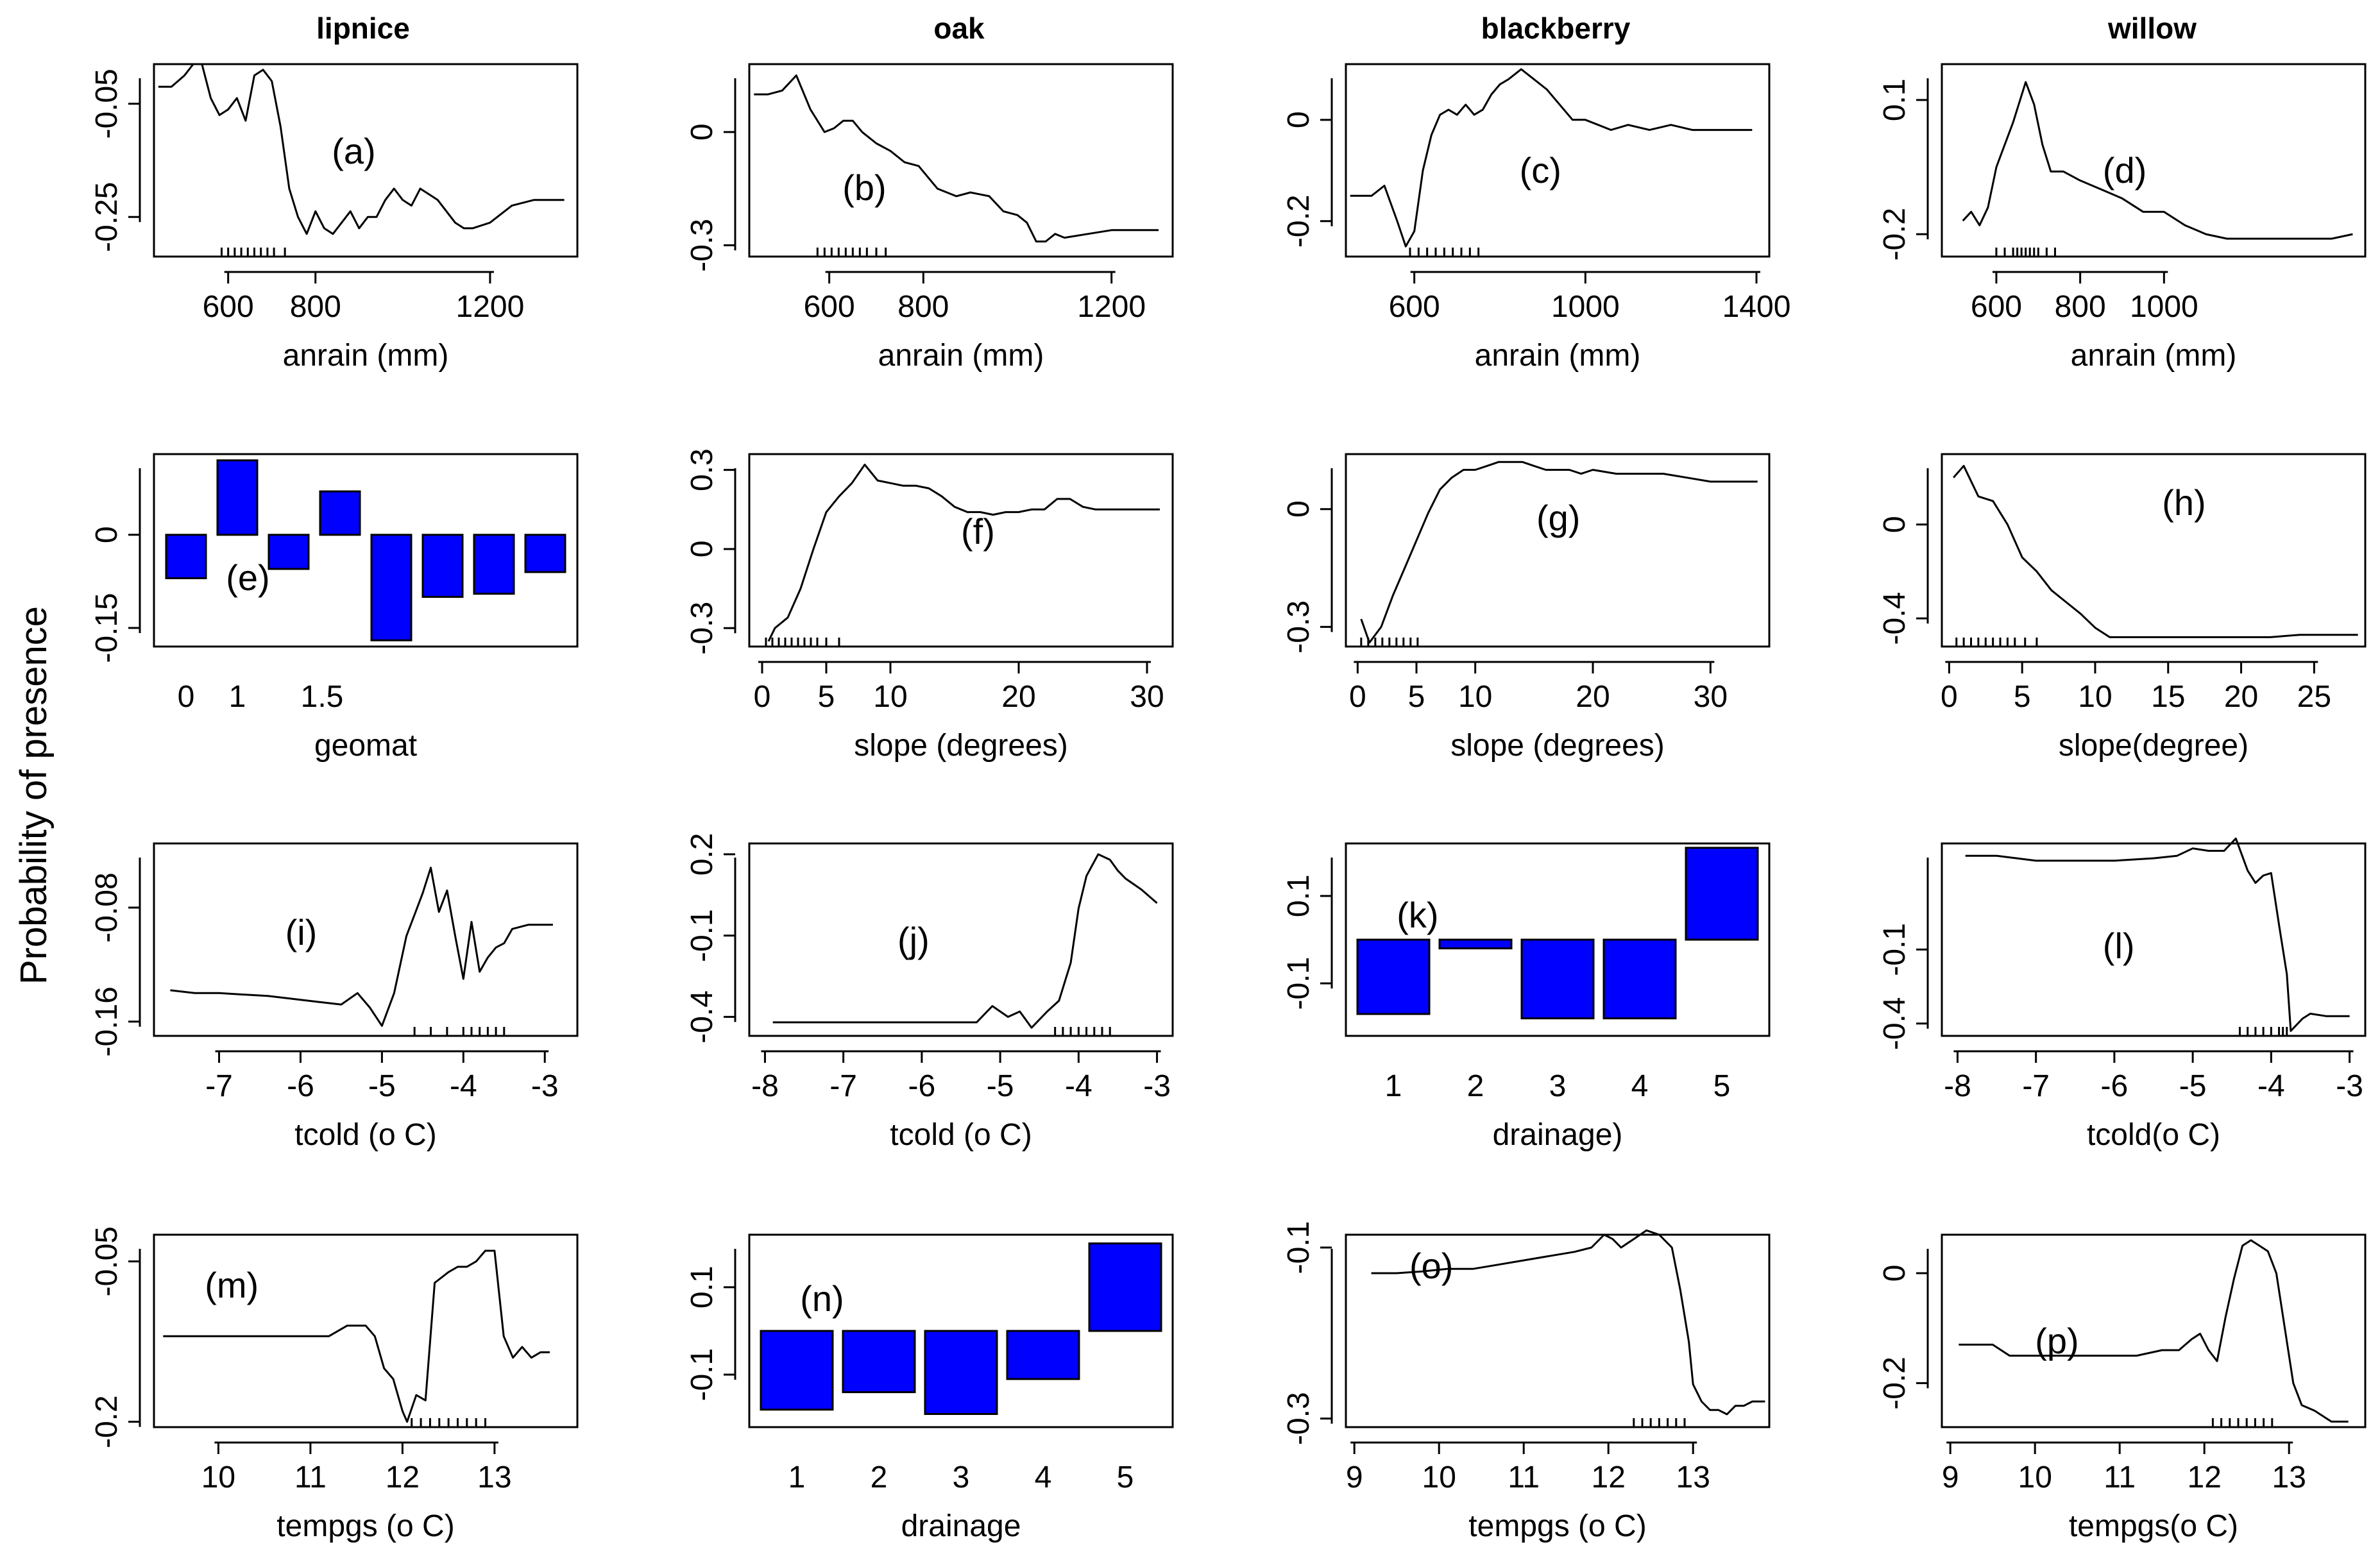 Image resolution: width=2380 pixels, height=1549 pixels. What do you see at coordinates (826, 697) in the screenshot?
I see `panel-f-x-tick-label: 5` at bounding box center [826, 697].